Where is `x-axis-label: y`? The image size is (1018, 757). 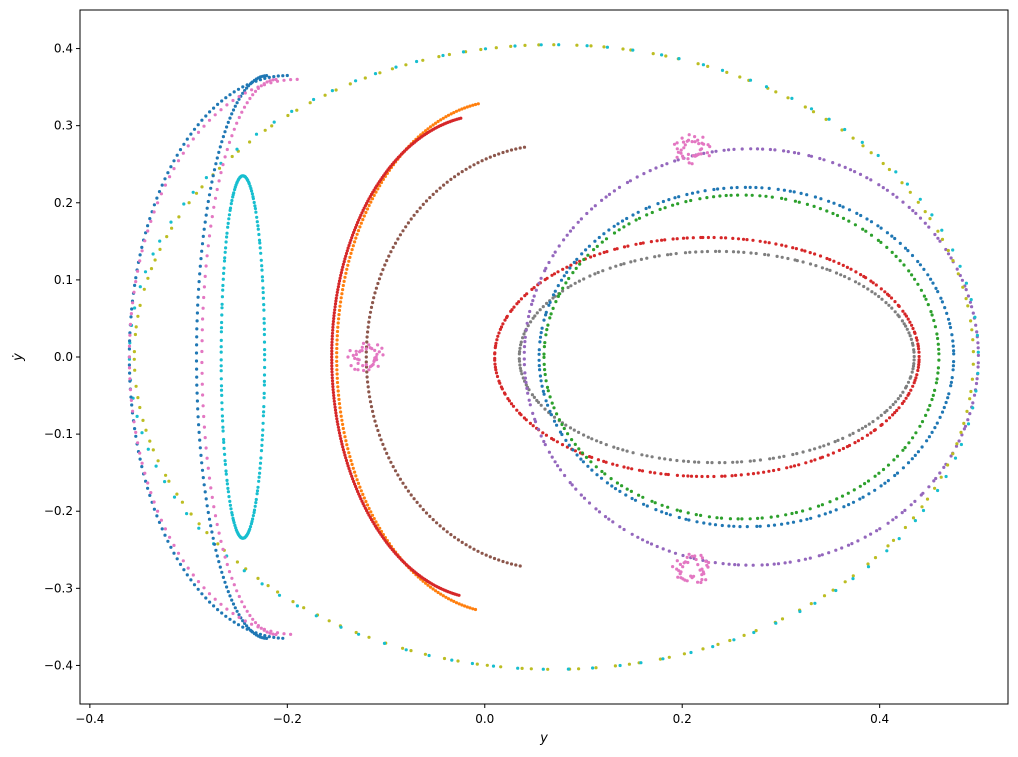
x-axis-label: y is located at coordinates (543, 738).